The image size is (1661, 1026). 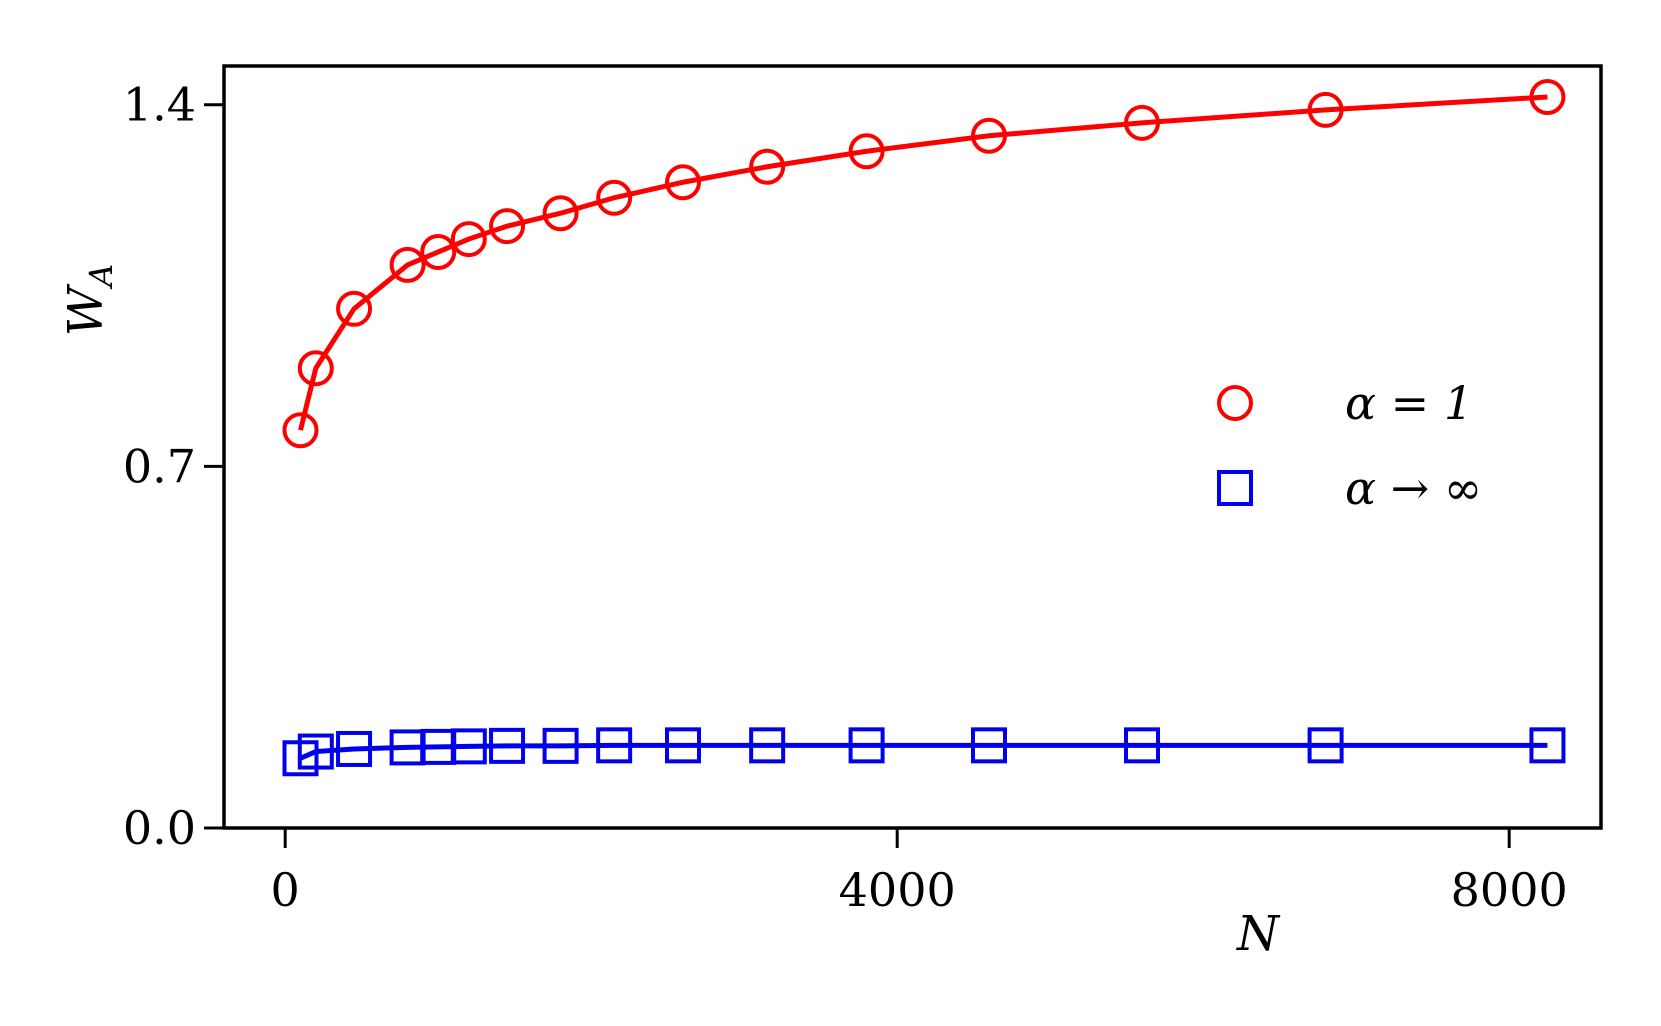 What do you see at coordinates (1235, 403) in the screenshot?
I see `legend-marker-circle` at bounding box center [1235, 403].